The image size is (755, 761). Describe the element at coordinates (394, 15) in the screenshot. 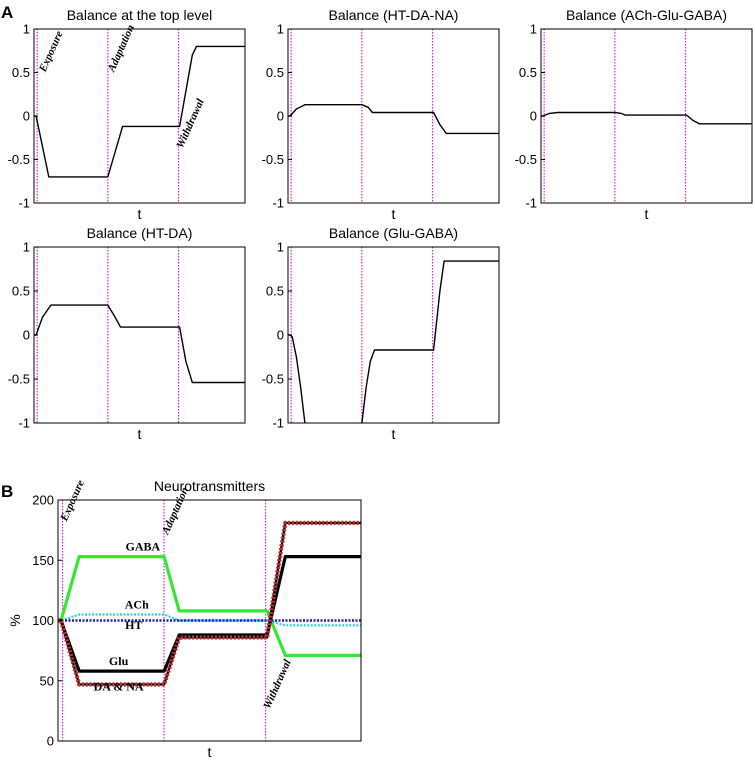

I see `chart-title: Balance (HT-DA-NA)` at that location.